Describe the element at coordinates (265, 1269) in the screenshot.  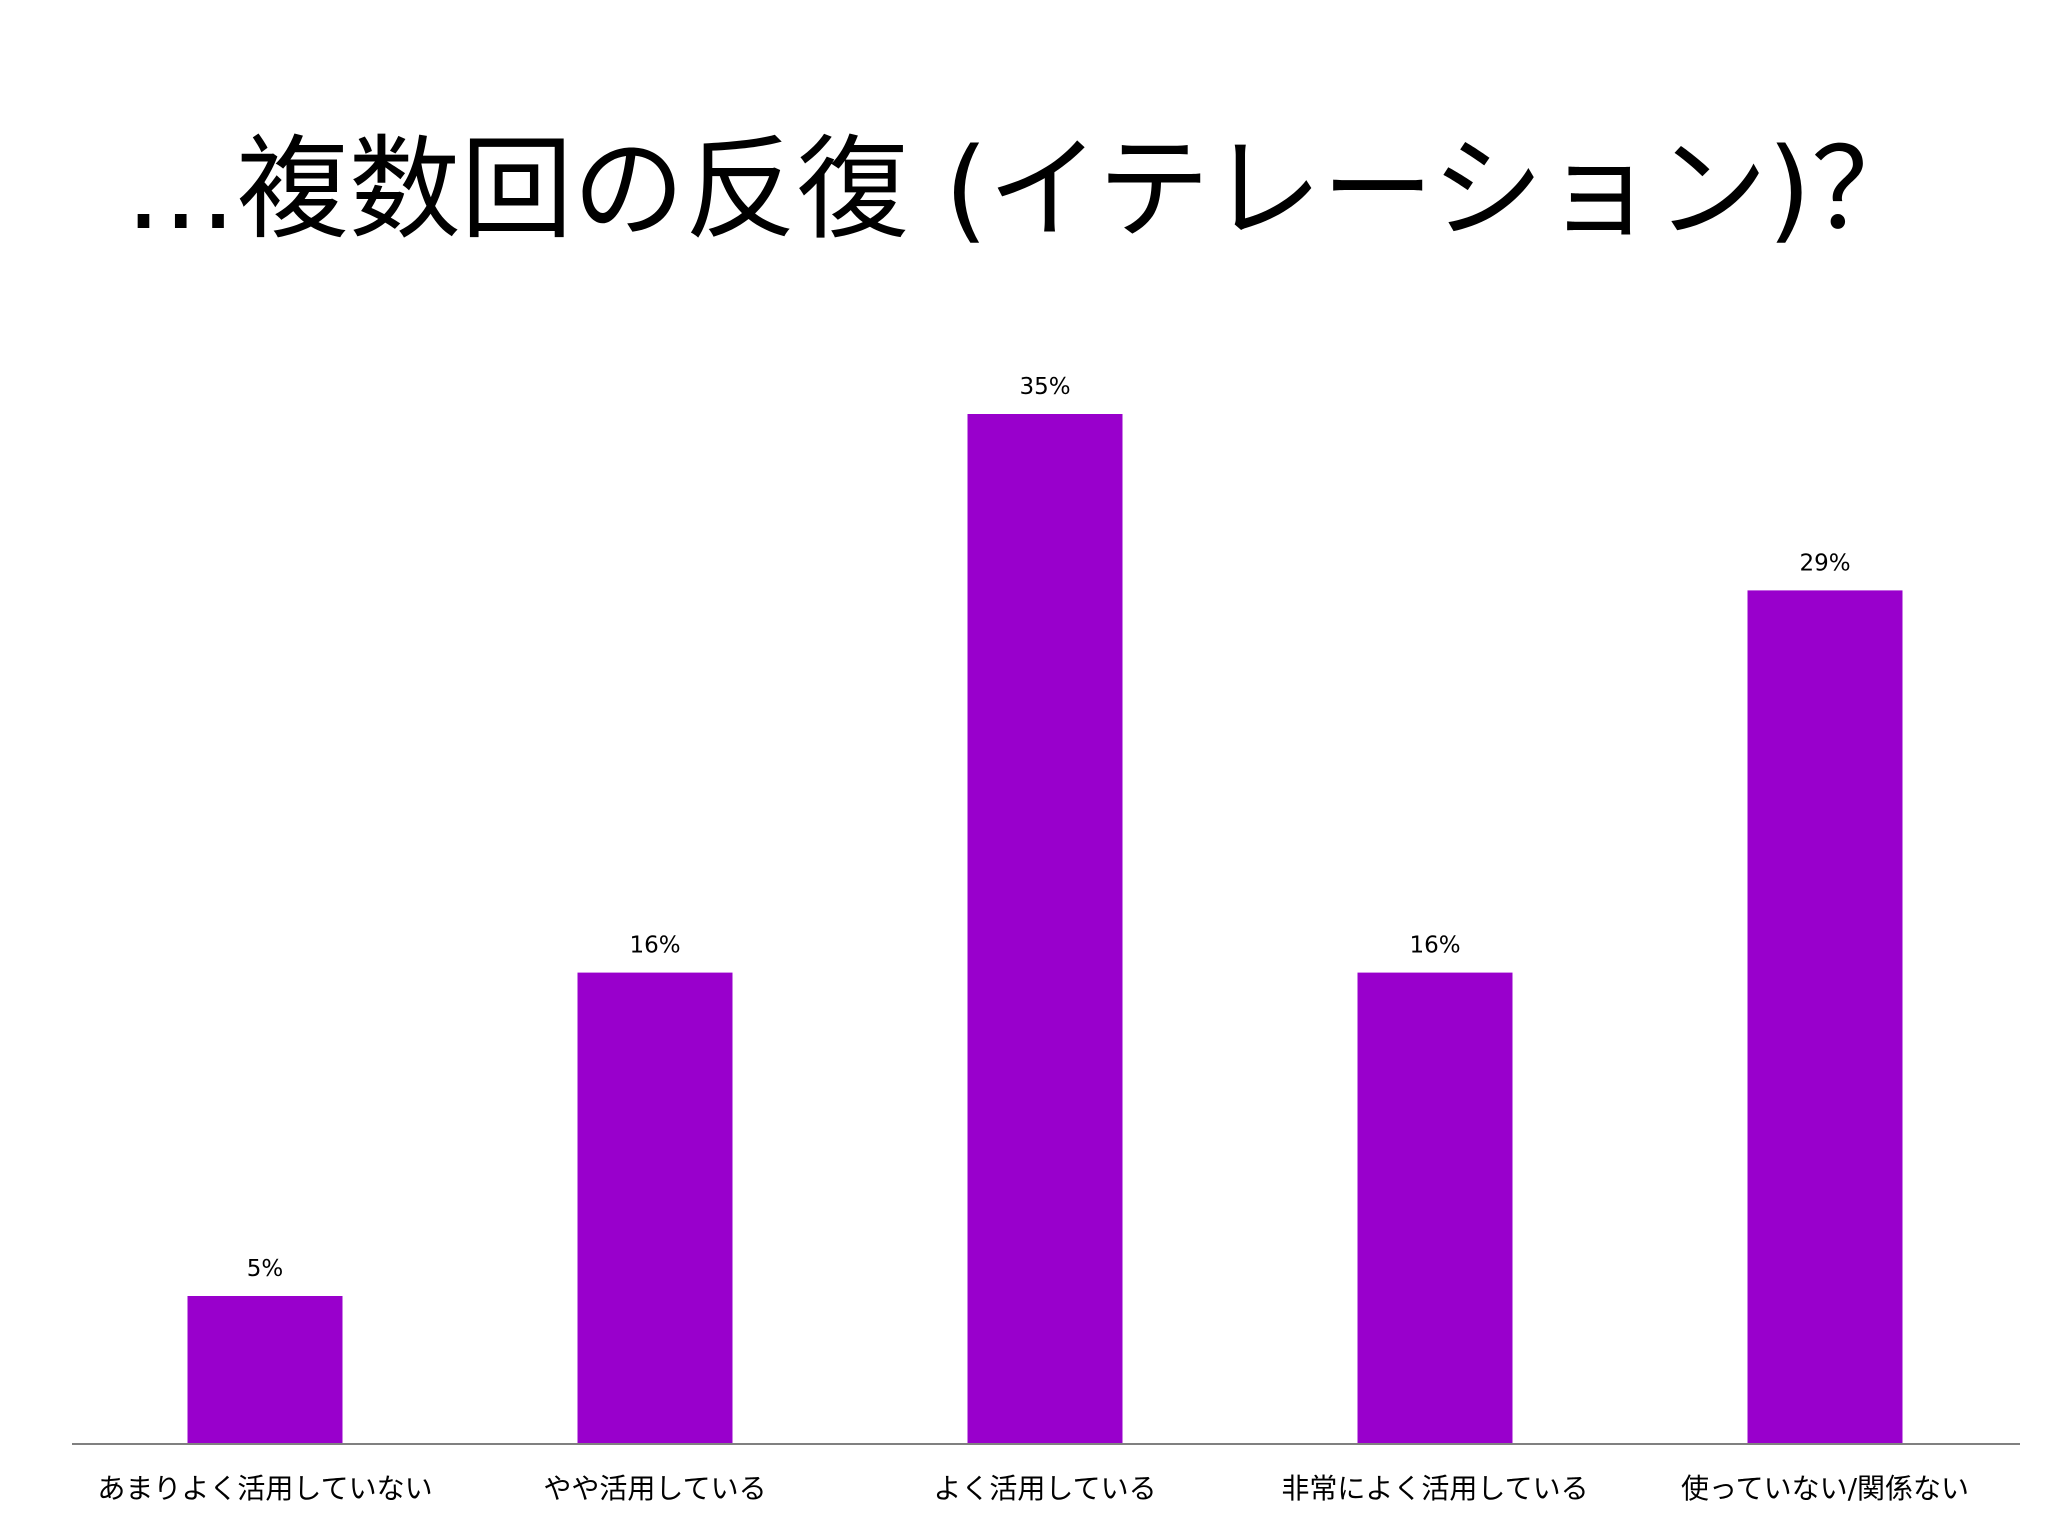
I see `data-label-1: 5%` at that location.